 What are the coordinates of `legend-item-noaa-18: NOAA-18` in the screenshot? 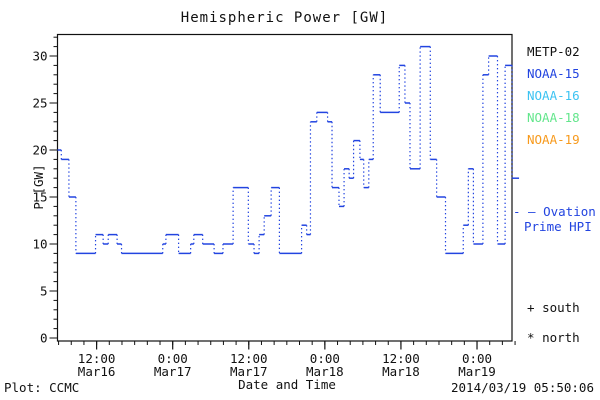 It's located at (553, 117).